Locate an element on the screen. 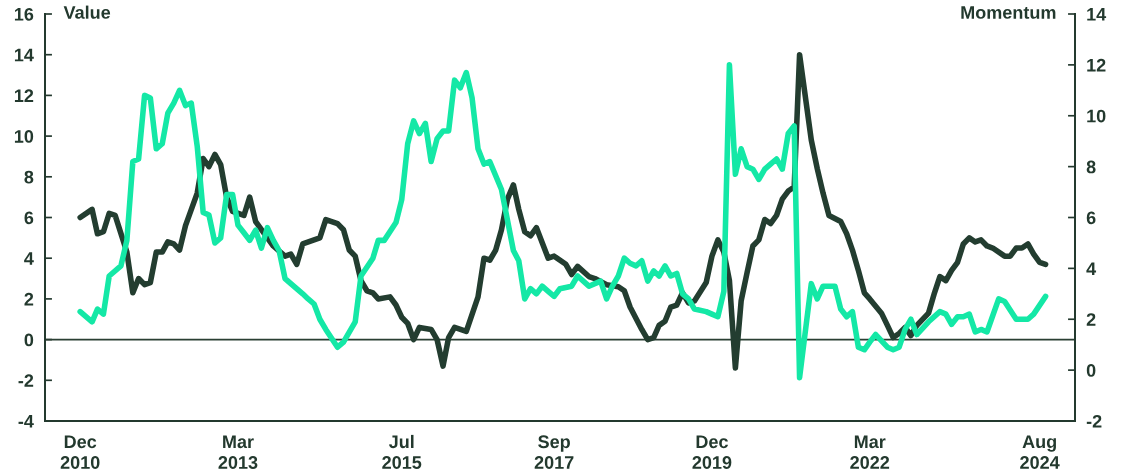  x-tick-label: Mar 2022 is located at coordinates (870, 452).